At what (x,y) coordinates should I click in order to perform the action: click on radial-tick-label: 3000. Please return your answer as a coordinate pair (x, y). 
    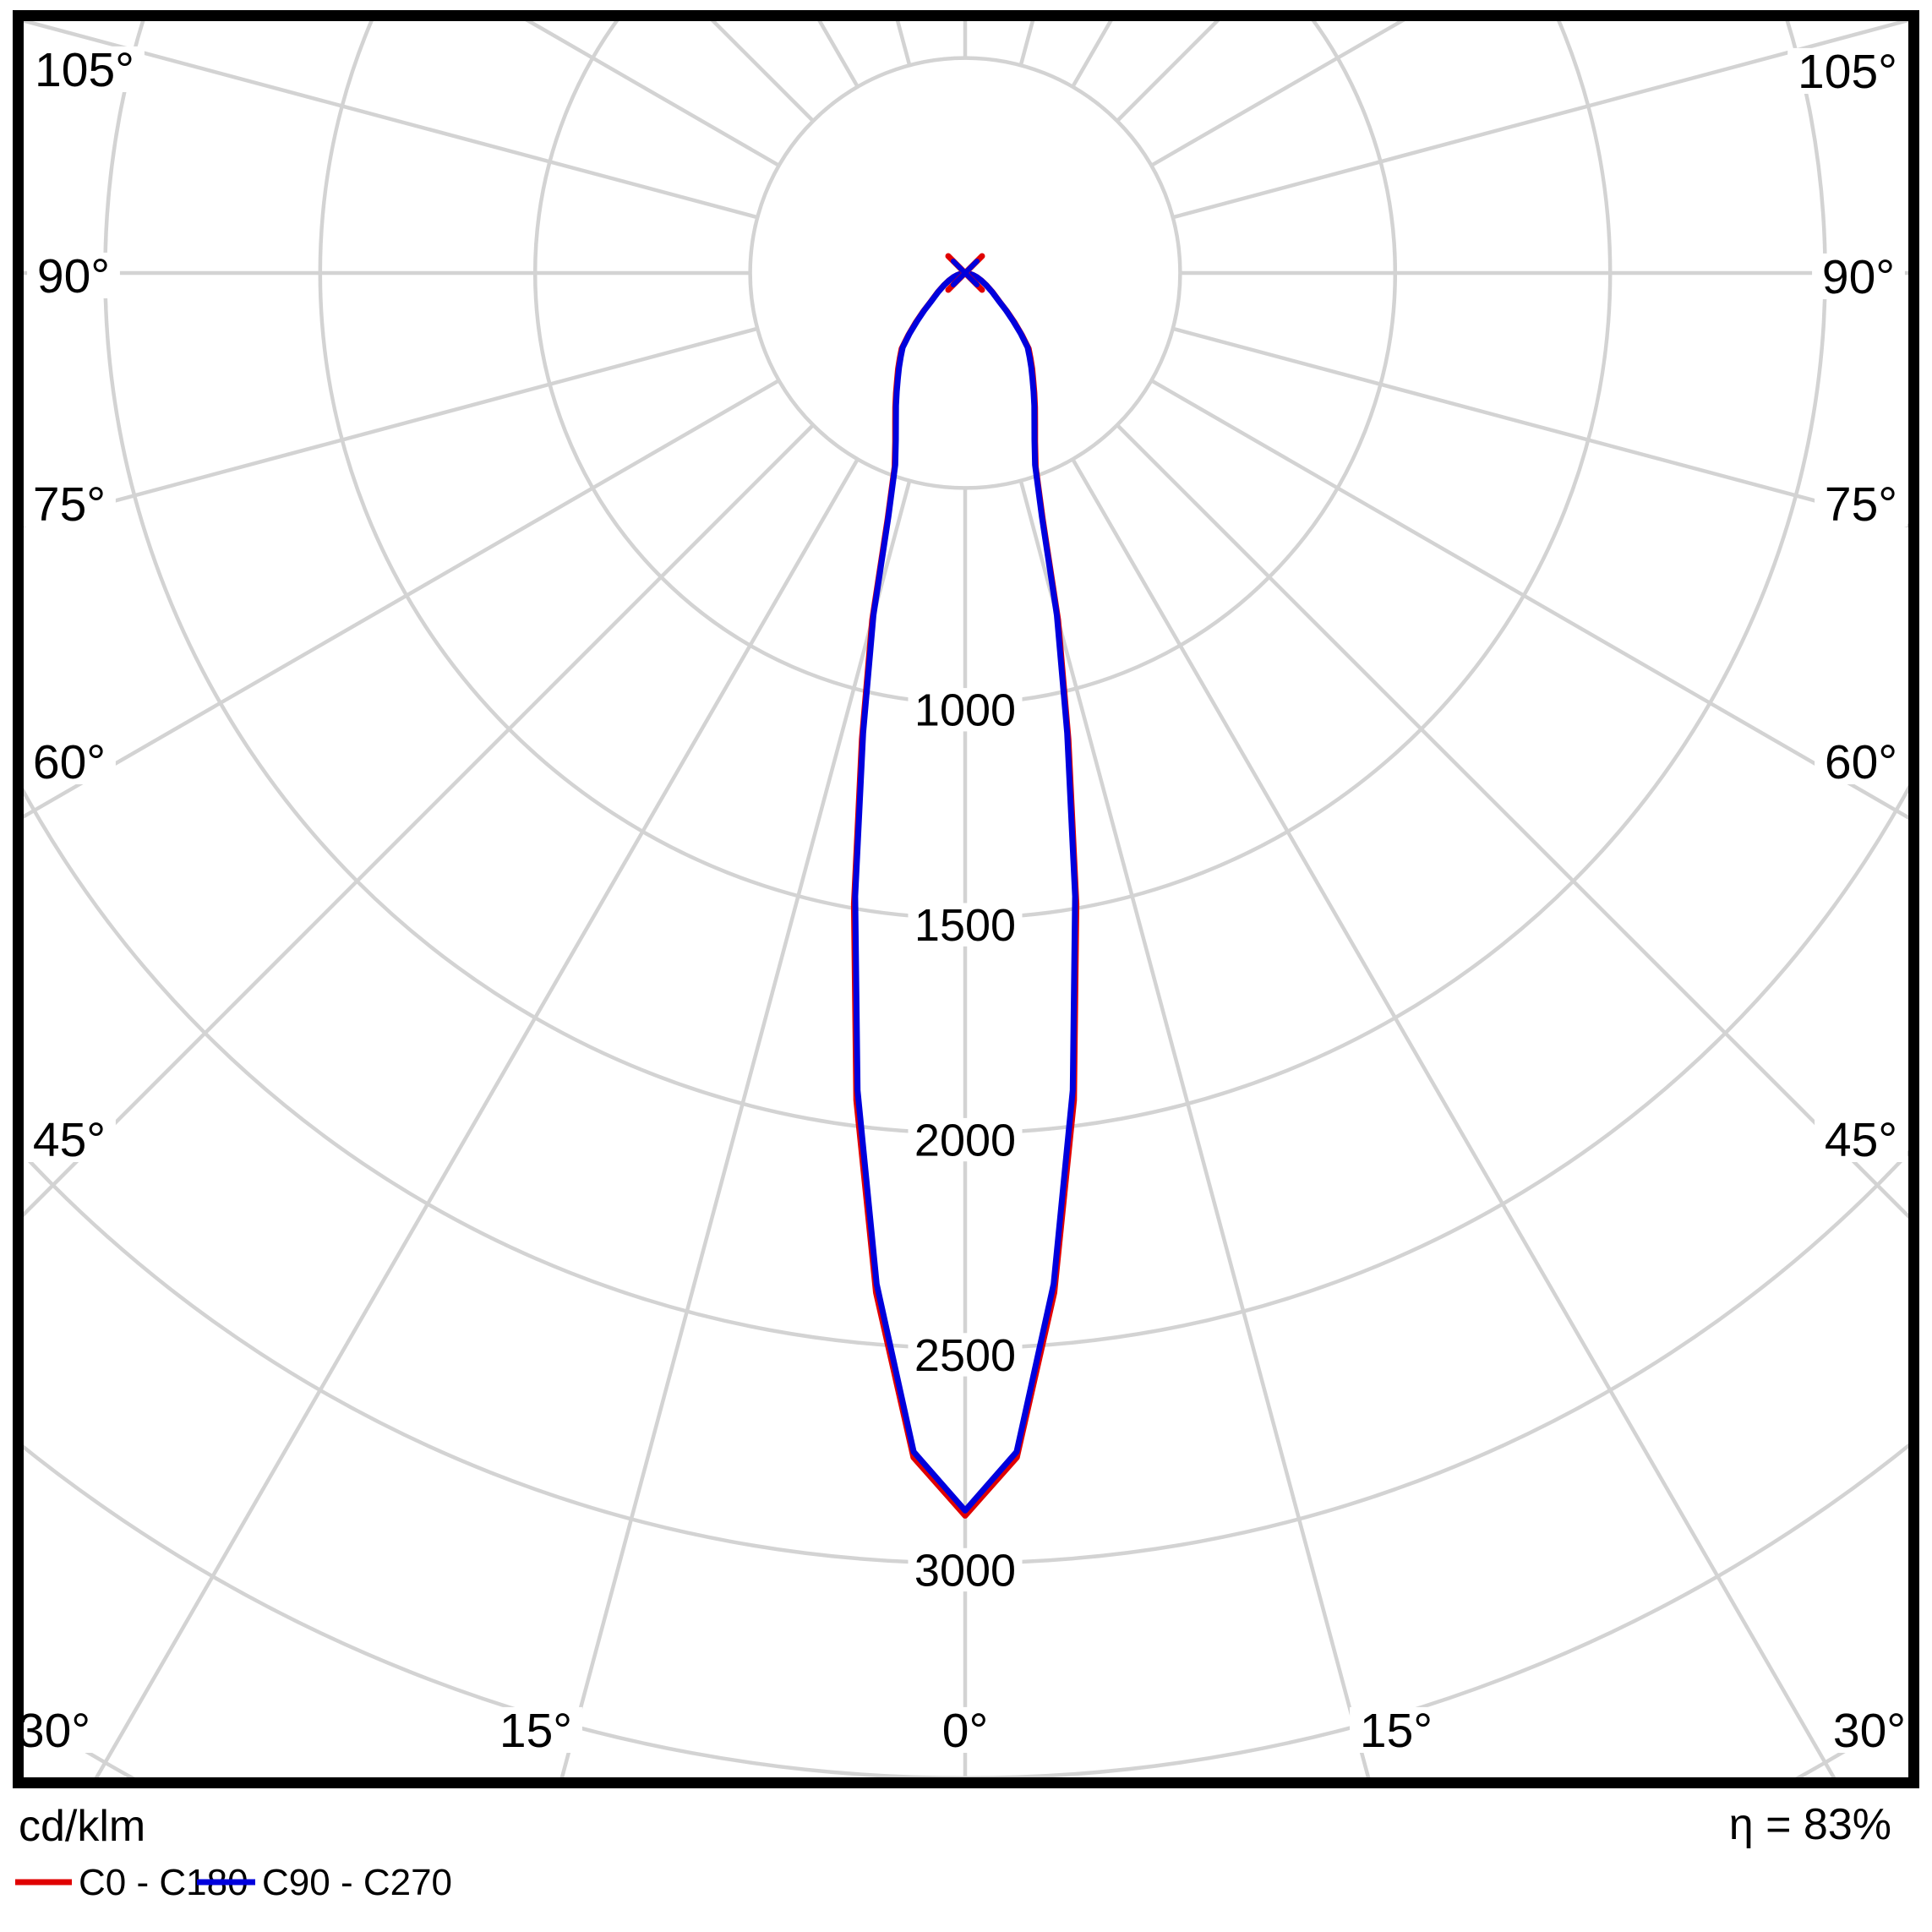
    Looking at the image, I should click on (965, 1570).